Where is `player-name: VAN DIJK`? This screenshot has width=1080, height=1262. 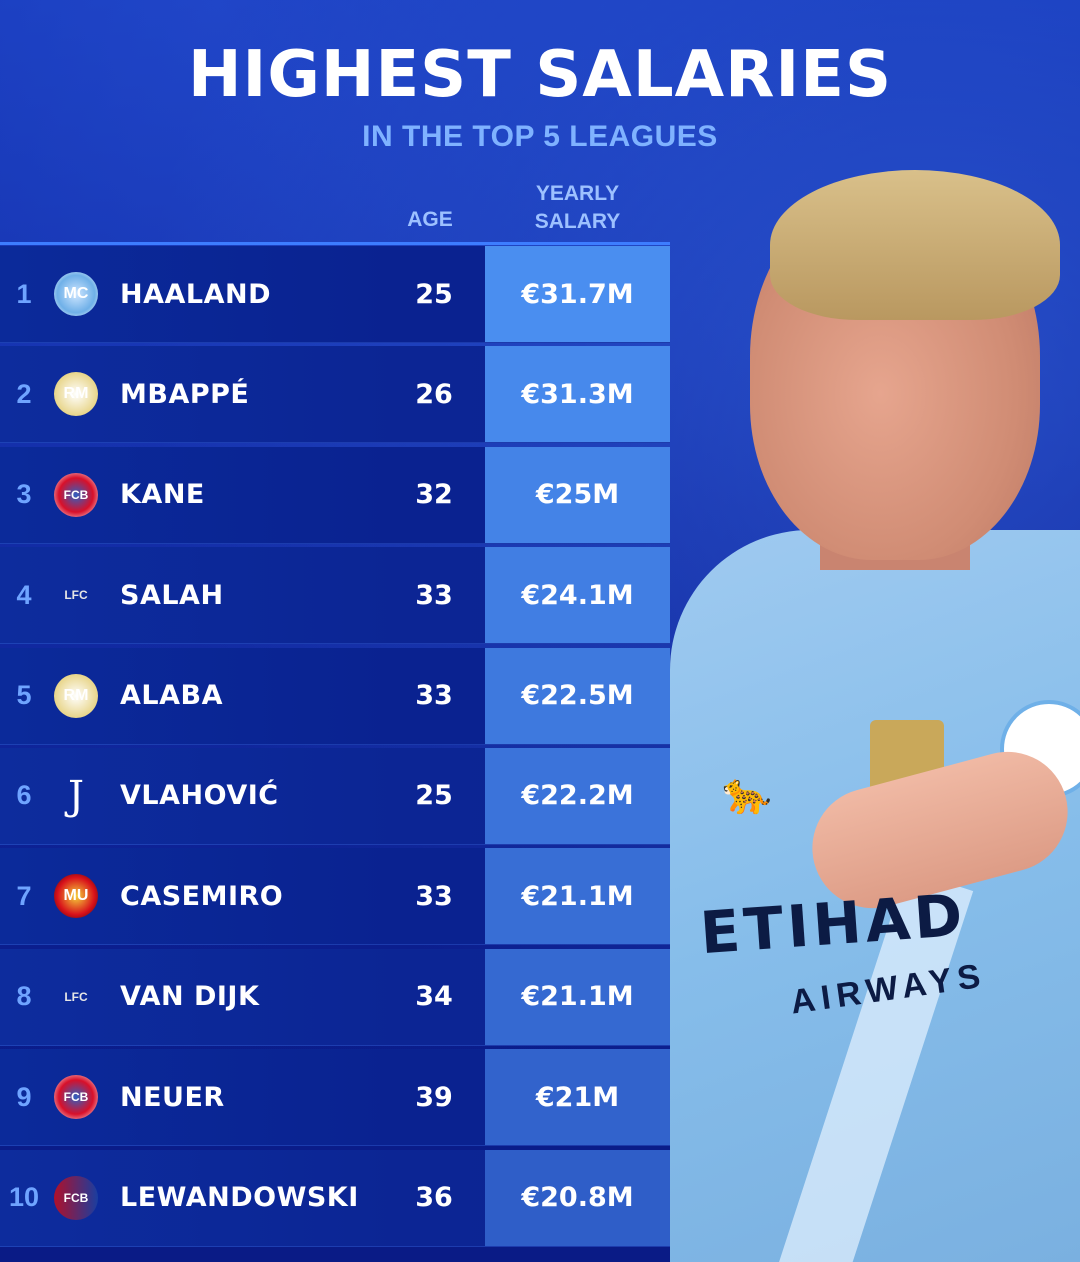 player-name: VAN DIJK is located at coordinates (190, 997).